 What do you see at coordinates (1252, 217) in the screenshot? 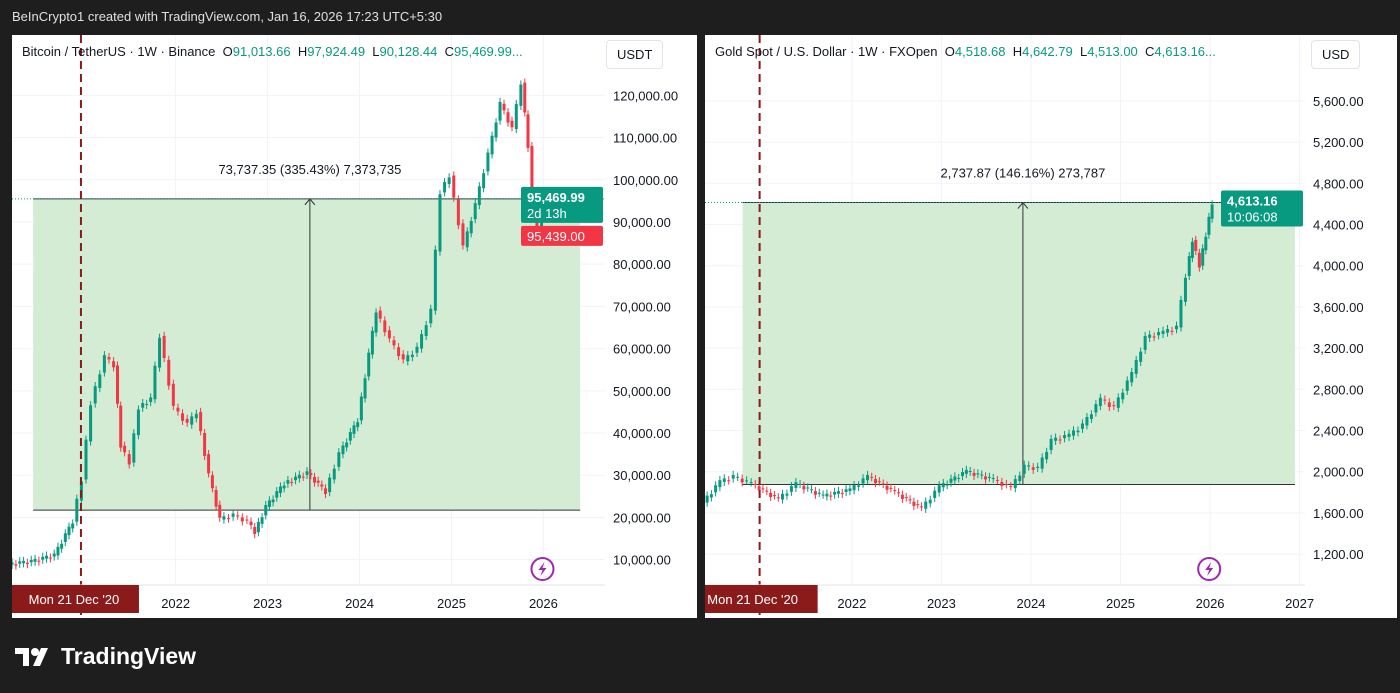
I see `price-badge-countdown: 10:06:08` at bounding box center [1252, 217].